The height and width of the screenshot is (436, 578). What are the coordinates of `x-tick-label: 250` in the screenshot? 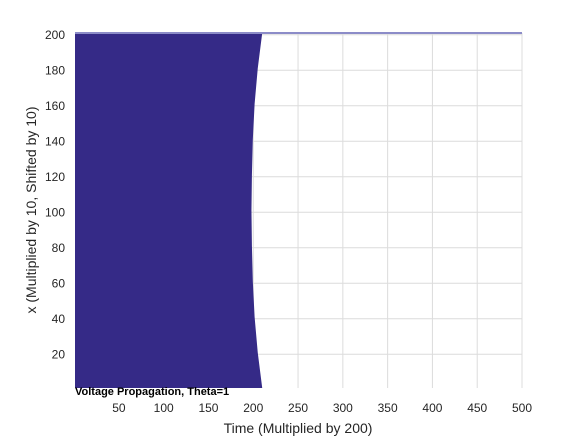 It's located at (298, 408).